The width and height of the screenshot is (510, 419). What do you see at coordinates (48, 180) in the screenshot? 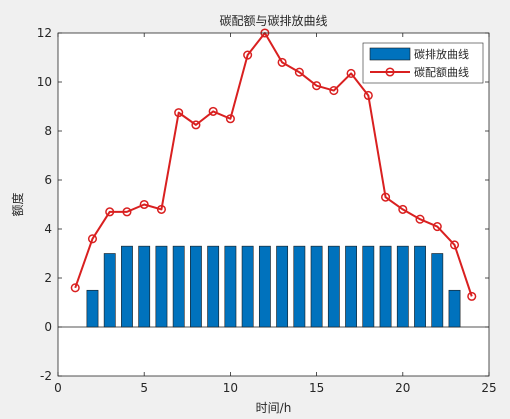
I see `y-tick-label: 6` at bounding box center [48, 180].